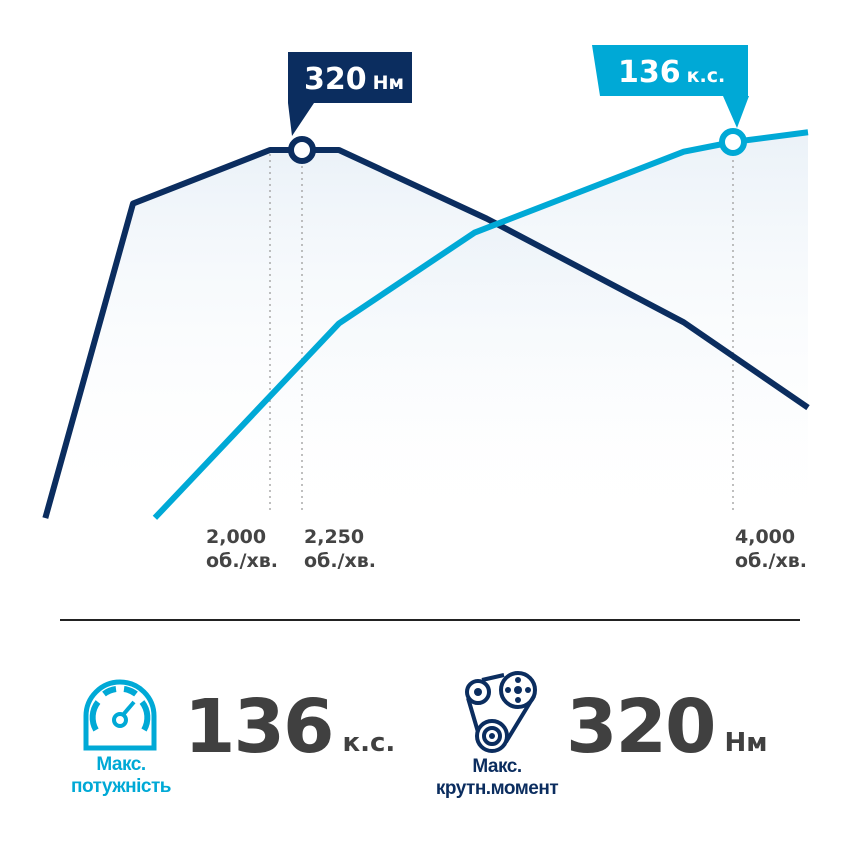 The image size is (860, 862). I want to click on torque-value: 320, so click(641, 727).